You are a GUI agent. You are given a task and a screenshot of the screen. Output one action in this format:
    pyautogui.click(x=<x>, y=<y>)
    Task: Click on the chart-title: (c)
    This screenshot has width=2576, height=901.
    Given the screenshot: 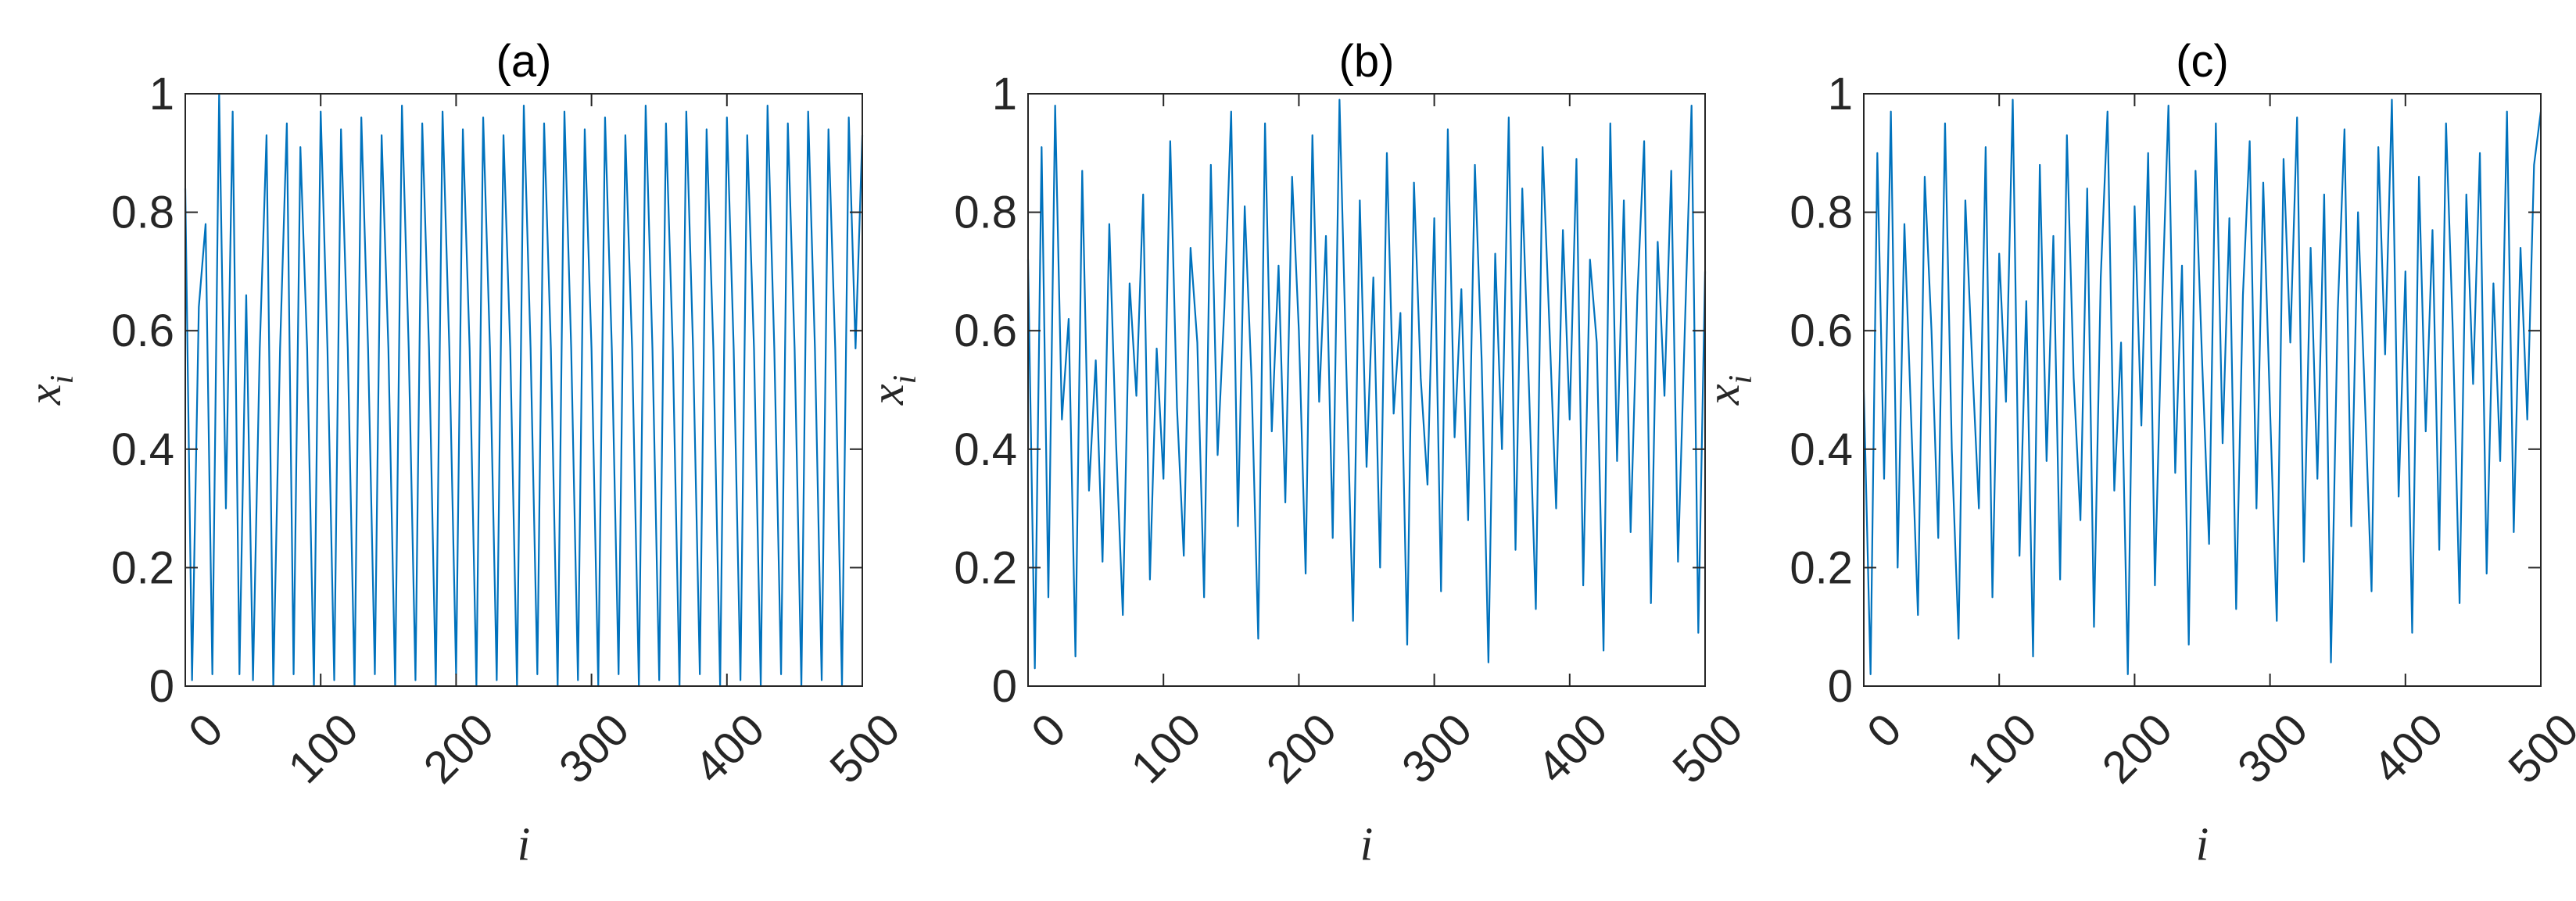 What is the action you would take?
    pyautogui.click(x=2202, y=61)
    